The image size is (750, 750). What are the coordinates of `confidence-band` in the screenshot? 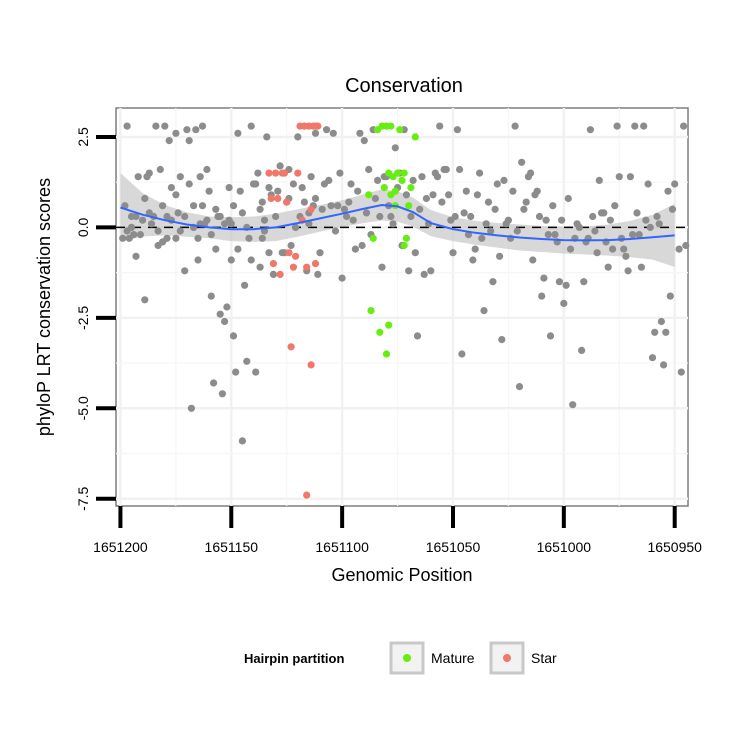 It's located at (397, 220).